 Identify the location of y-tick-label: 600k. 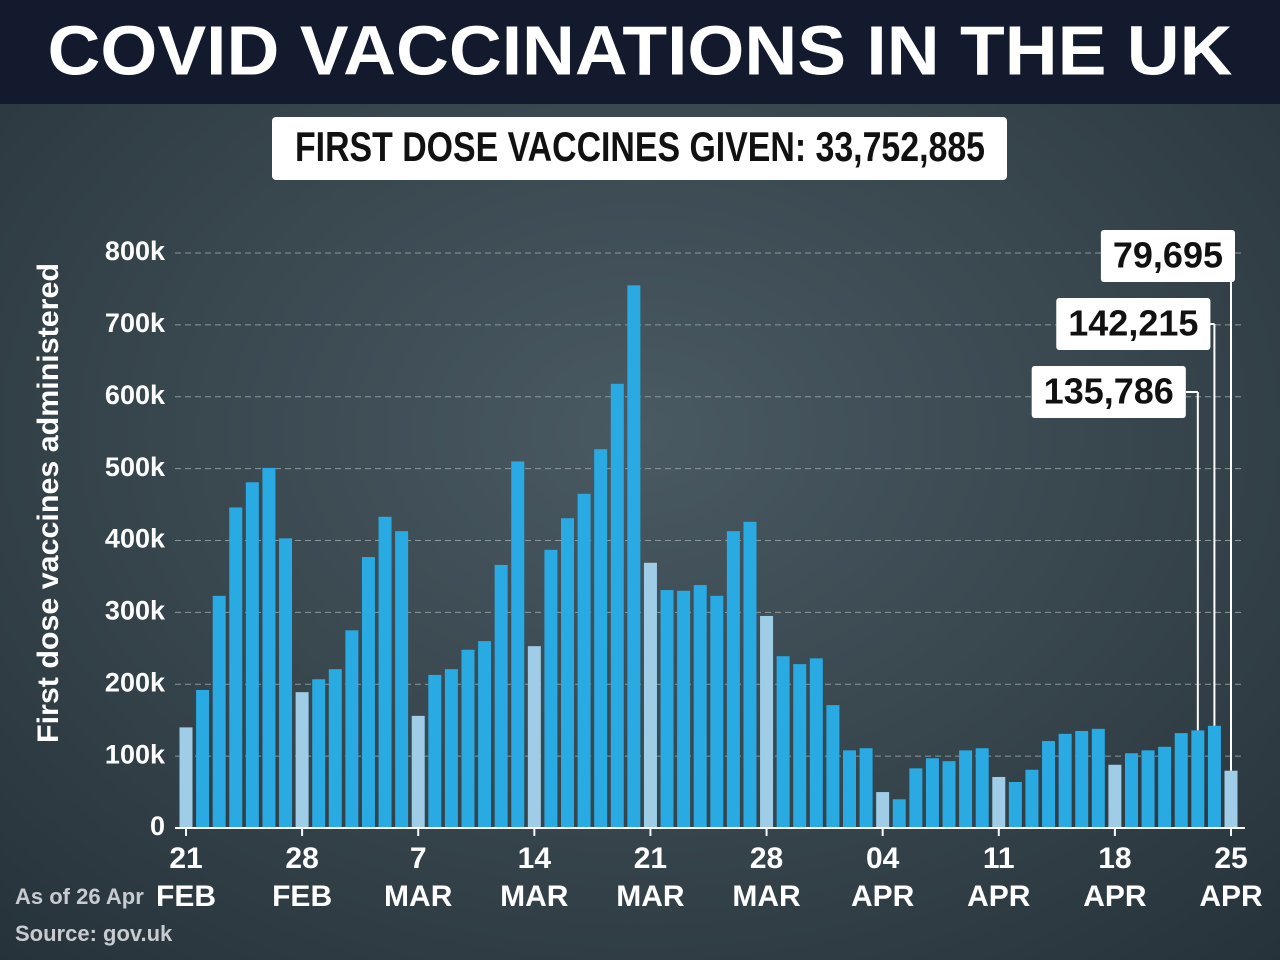
(135, 395).